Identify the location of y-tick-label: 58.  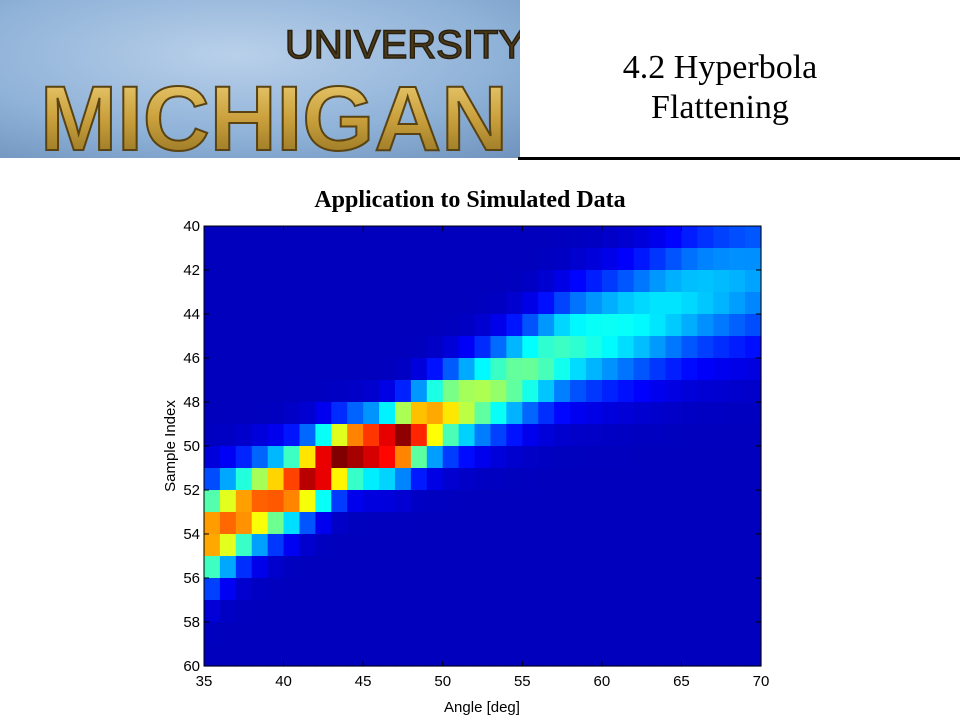
(191, 622).